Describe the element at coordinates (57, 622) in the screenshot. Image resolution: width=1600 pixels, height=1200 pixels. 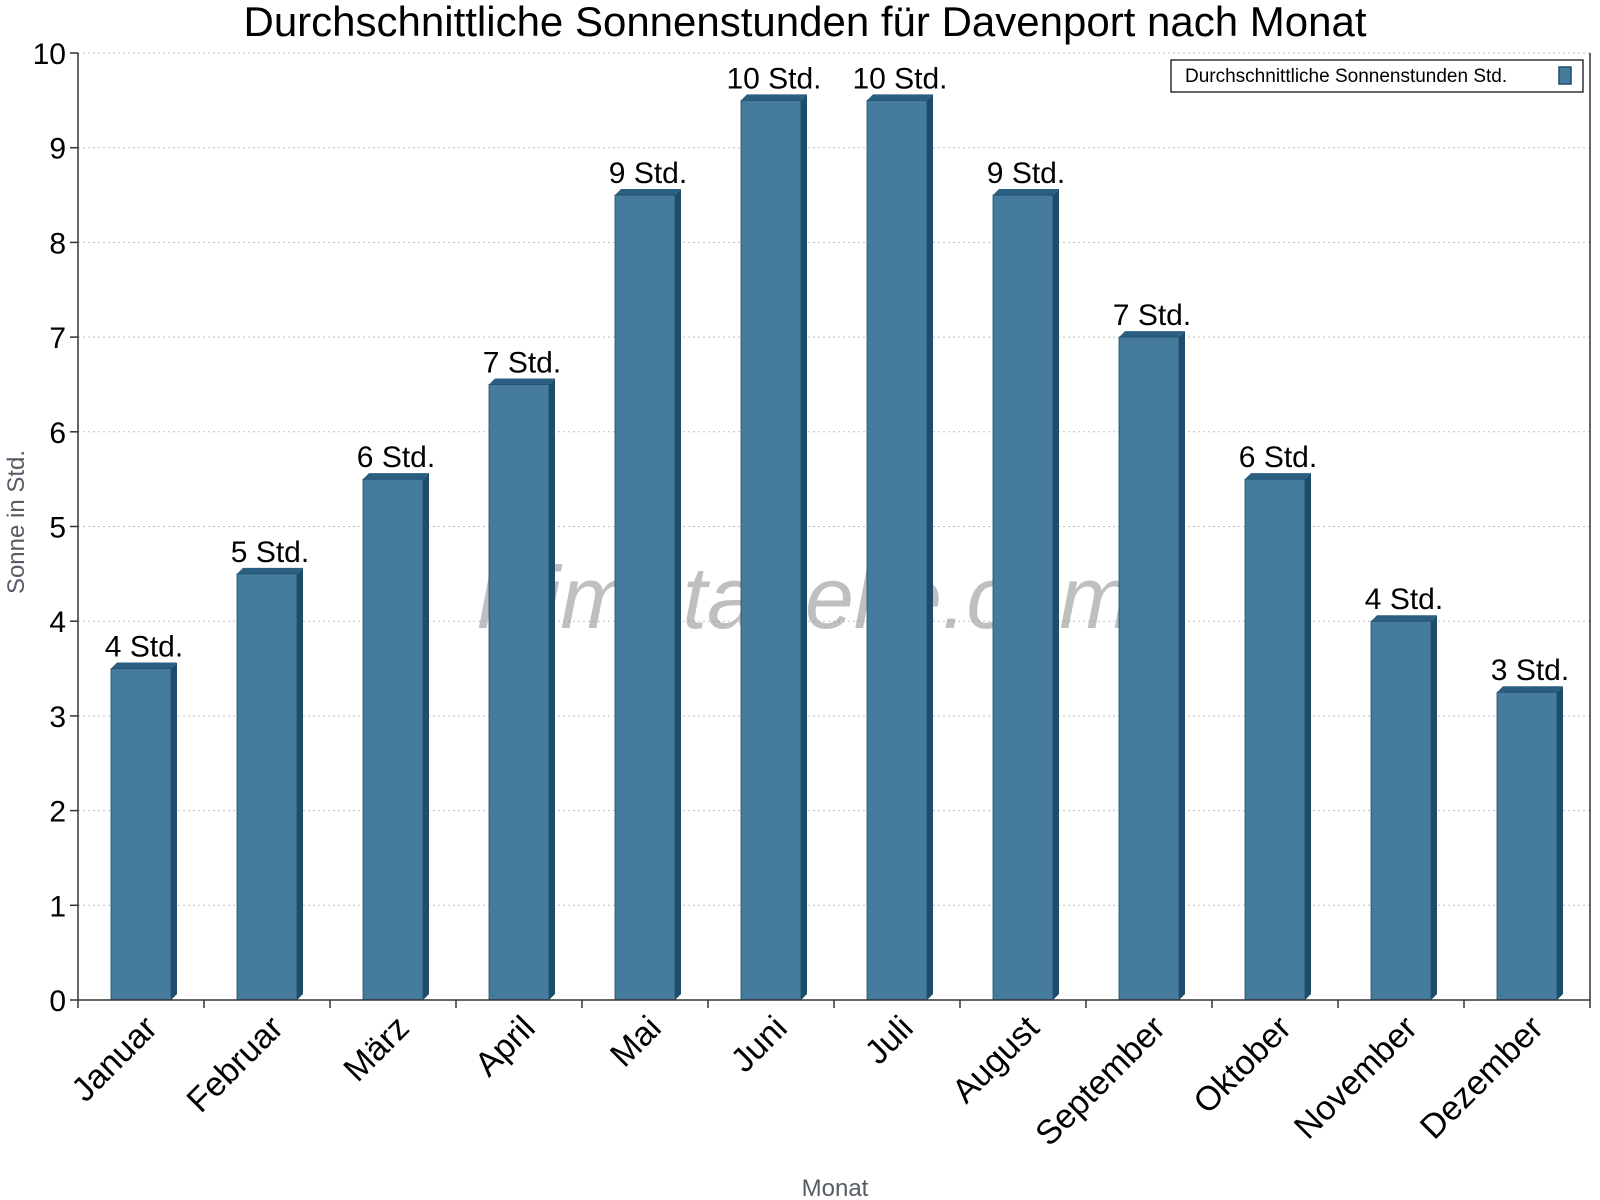
I see `y-tick-label: 4` at that location.